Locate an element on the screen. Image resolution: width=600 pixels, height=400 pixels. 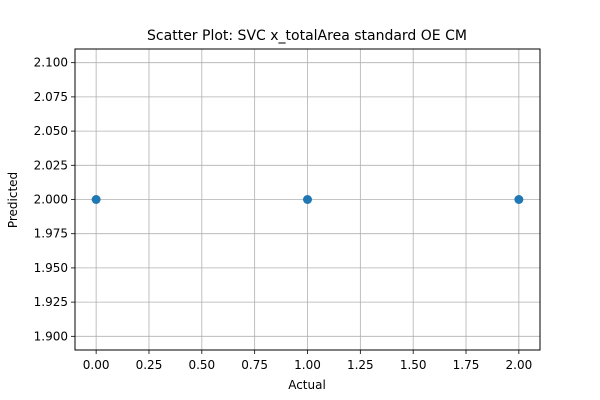
x-tick-label: 0.25 is located at coordinates (149, 365).